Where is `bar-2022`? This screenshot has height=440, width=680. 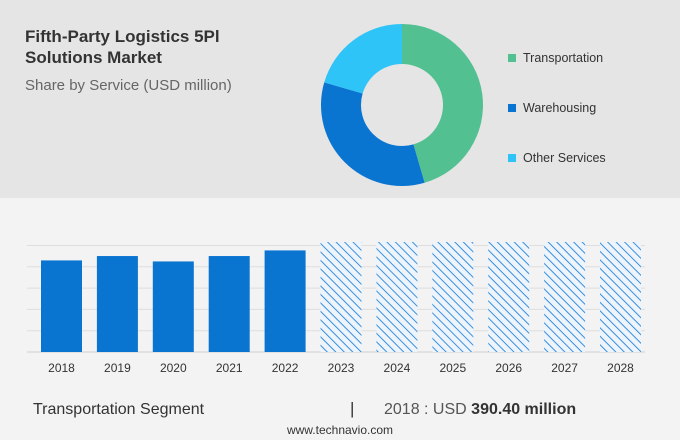
bar-2022 is located at coordinates (285, 301).